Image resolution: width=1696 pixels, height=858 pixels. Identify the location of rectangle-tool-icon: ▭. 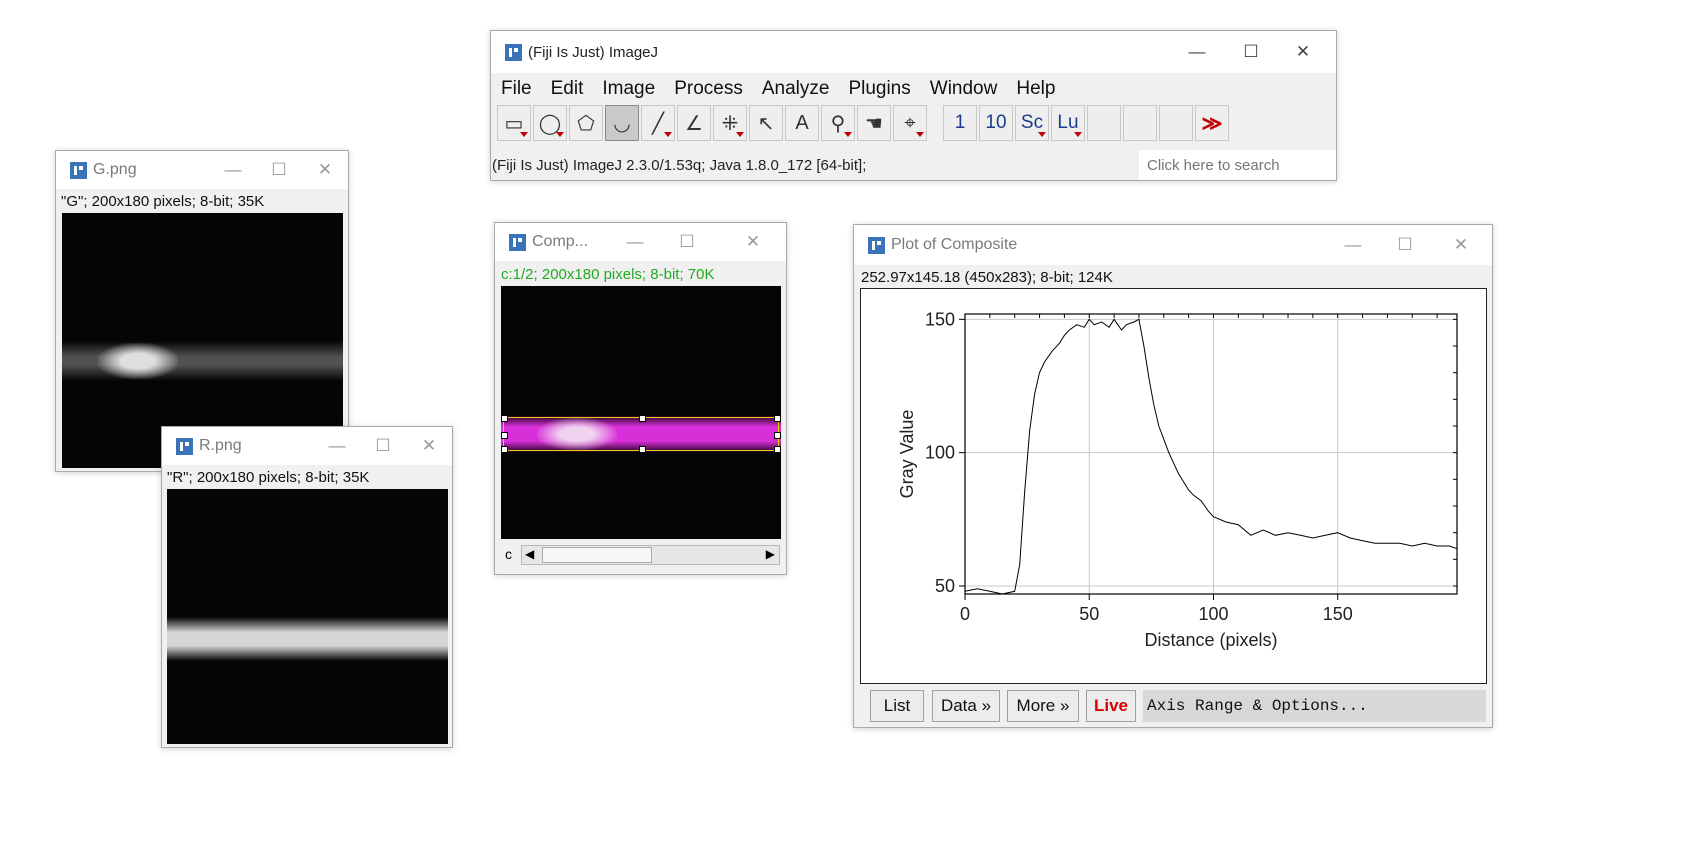
(514, 123).